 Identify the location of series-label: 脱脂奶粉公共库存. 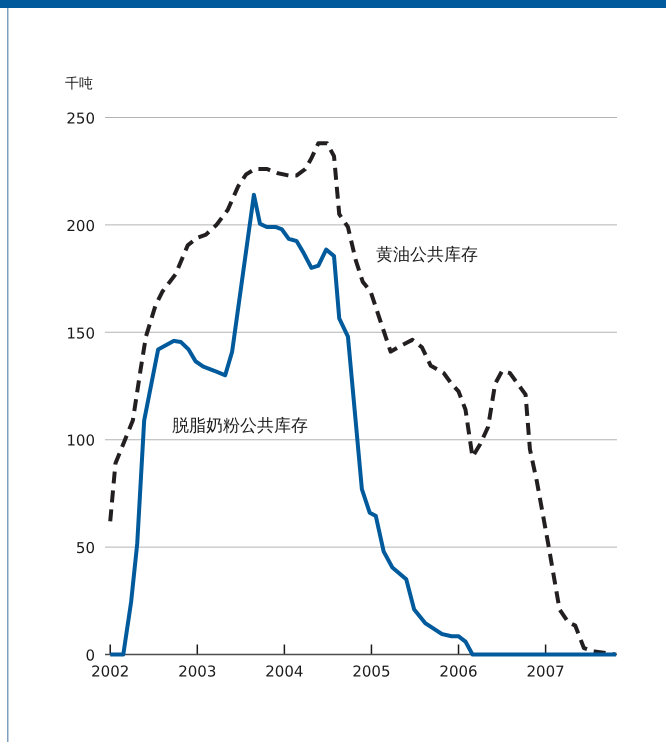
(240, 426).